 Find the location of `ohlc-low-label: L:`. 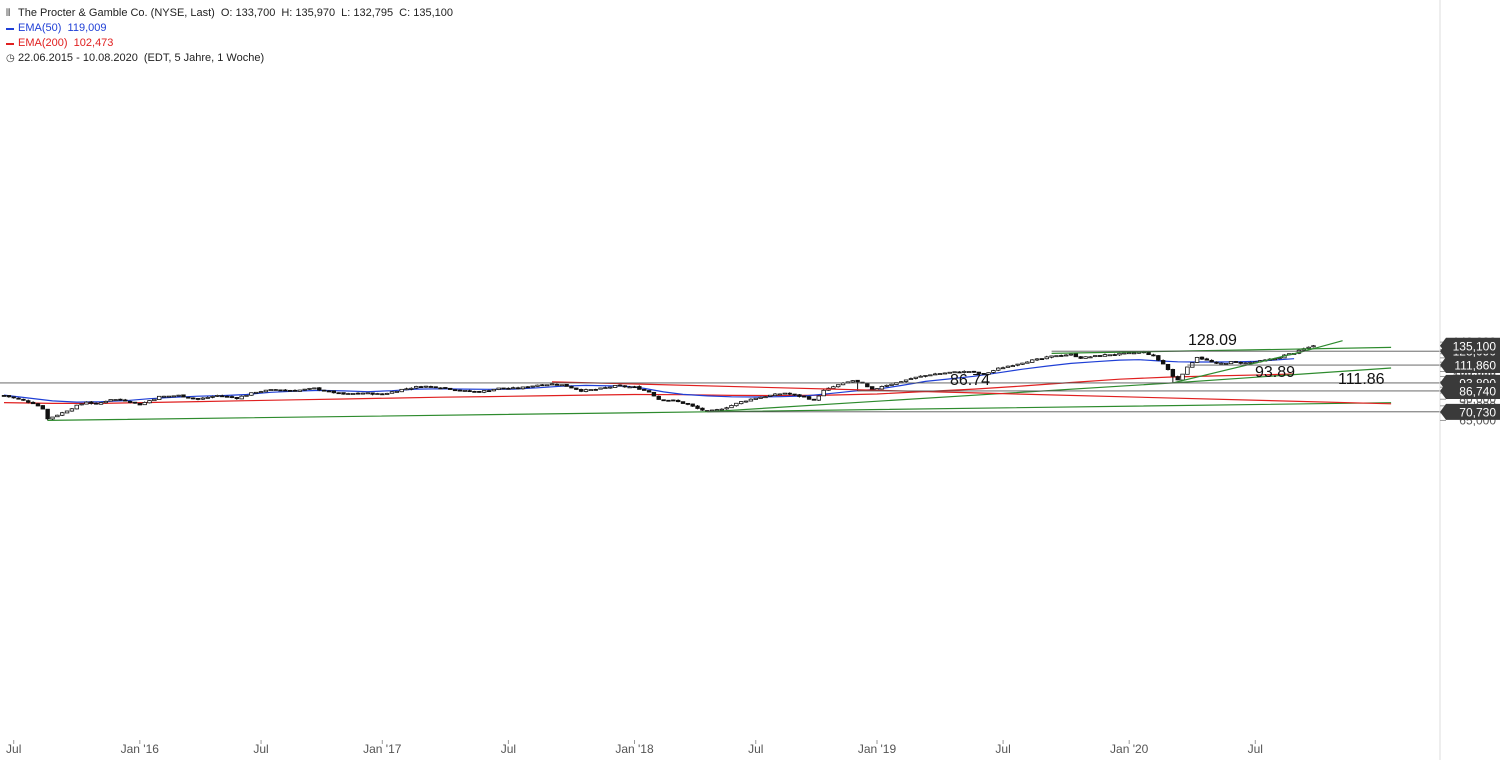

ohlc-low-label: L: is located at coordinates (346, 13).